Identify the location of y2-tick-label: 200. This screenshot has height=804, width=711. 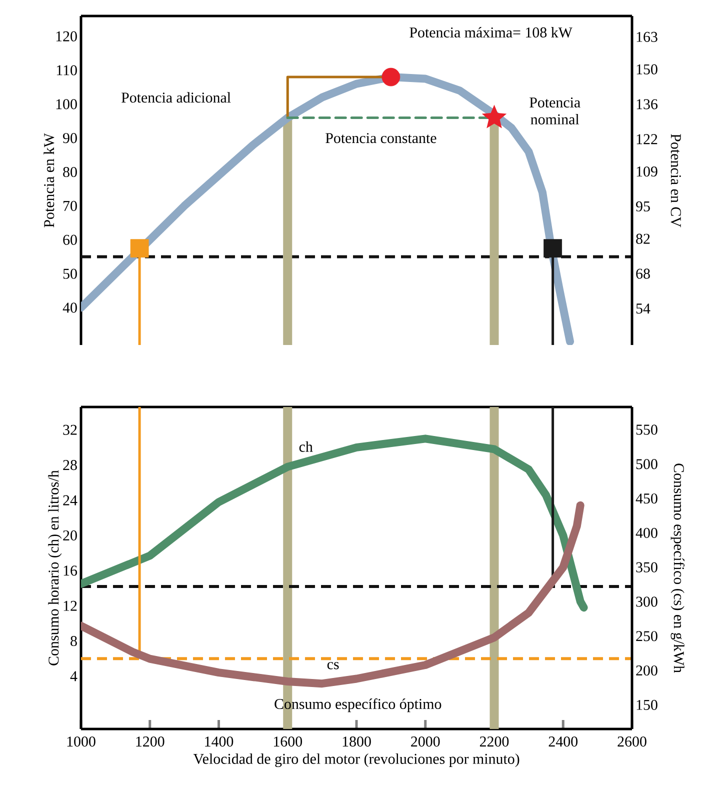
(647, 670).